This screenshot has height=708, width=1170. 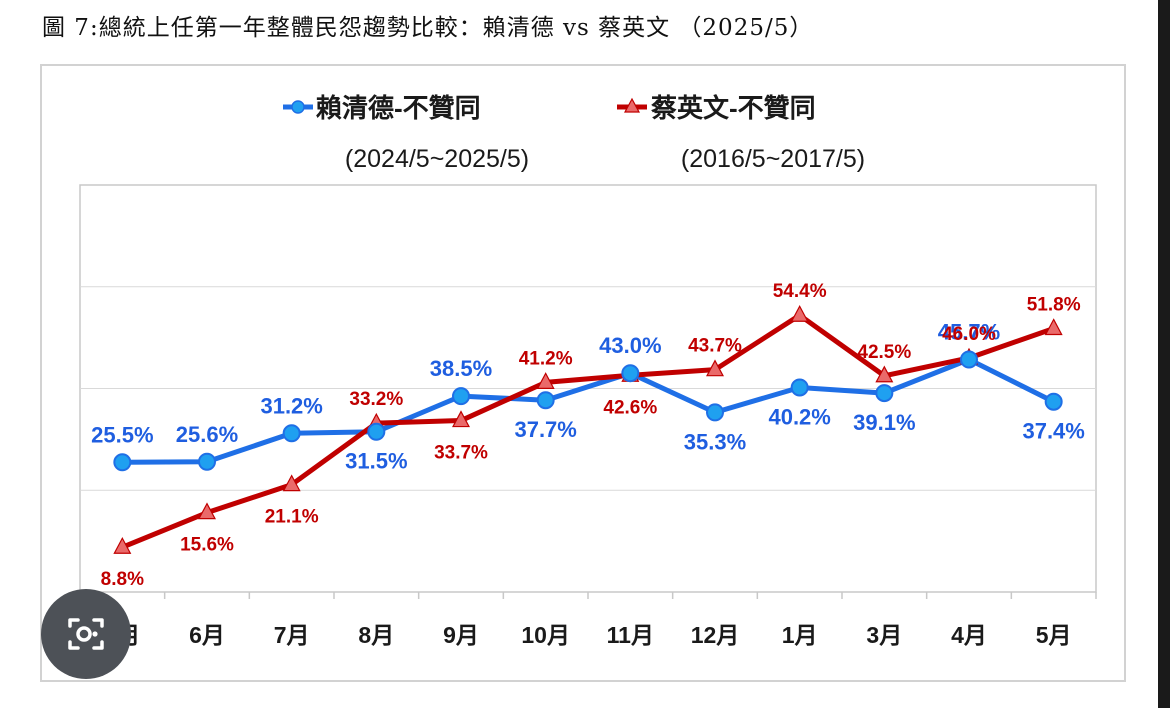 I want to click on series-line-lai, so click(x=588, y=411).